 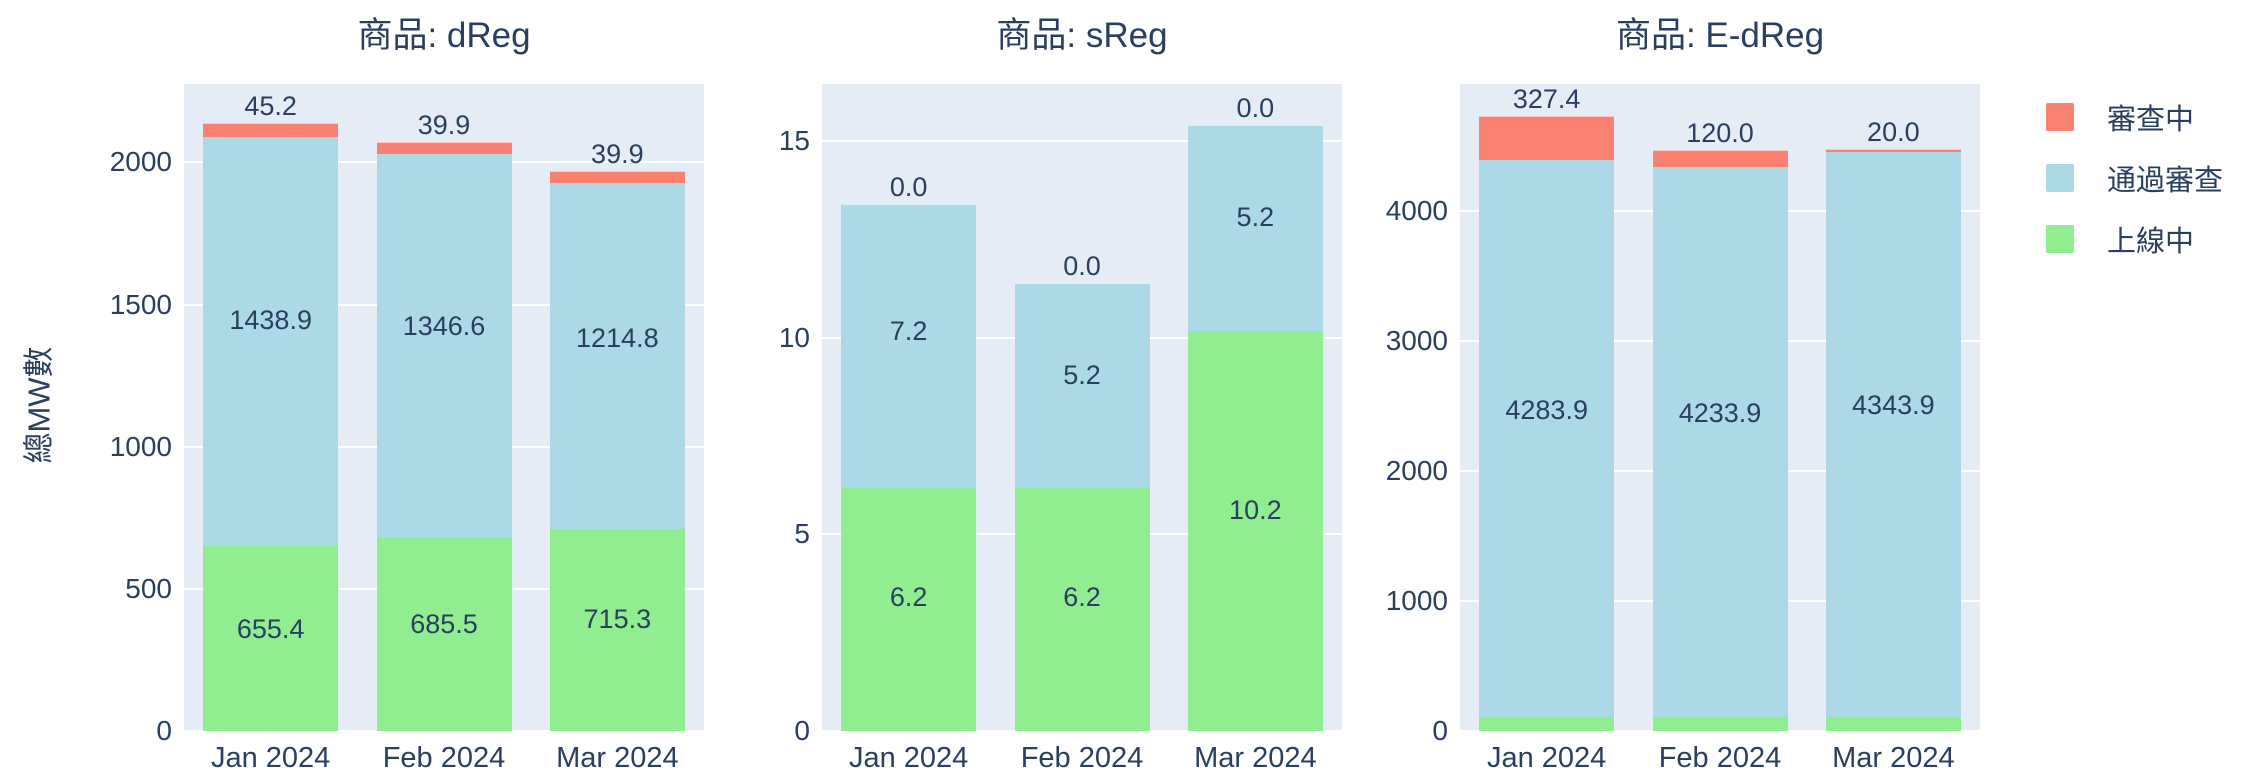 I want to click on y-tick-label: 1500, so click(x=140, y=304).